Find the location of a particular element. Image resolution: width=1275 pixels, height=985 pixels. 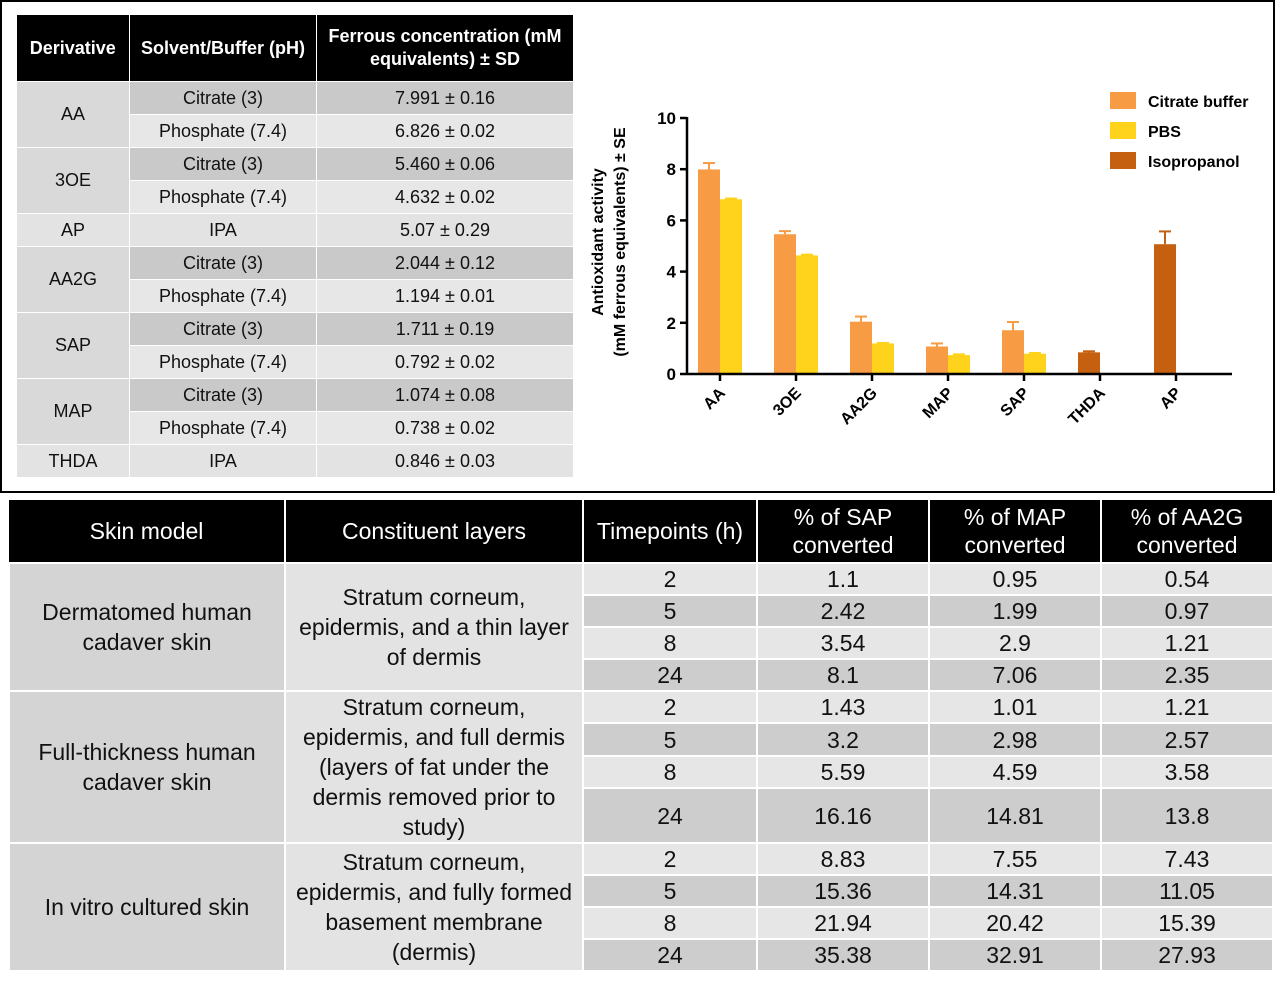

sap-converted-cell: 8.83 is located at coordinates (843, 859).